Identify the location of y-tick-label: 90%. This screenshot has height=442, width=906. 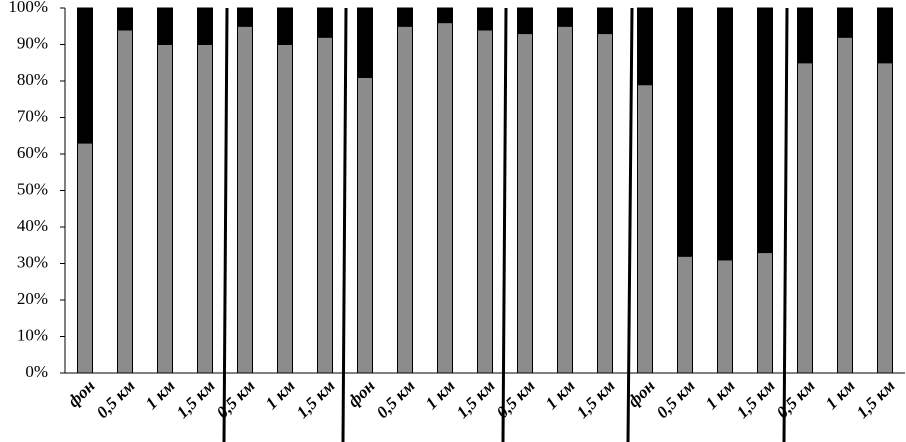
(32, 42).